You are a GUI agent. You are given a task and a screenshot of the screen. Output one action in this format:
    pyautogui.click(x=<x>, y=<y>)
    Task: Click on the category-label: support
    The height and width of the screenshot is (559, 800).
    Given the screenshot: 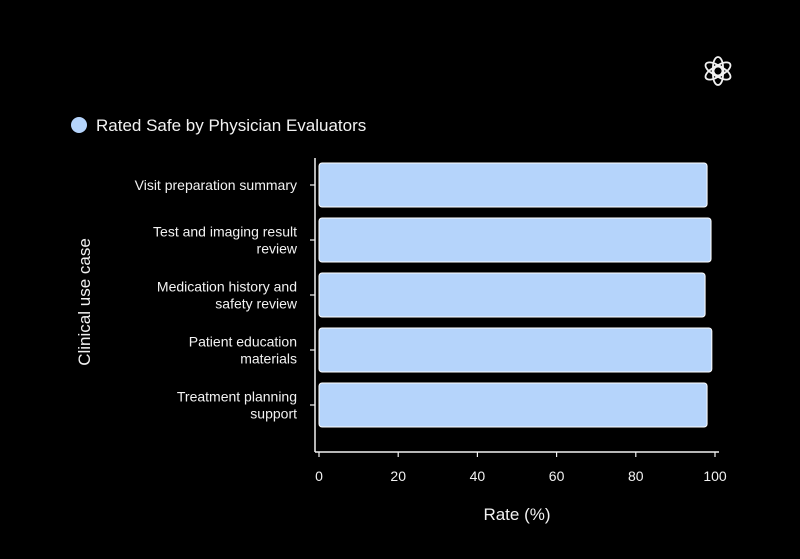 What is the action you would take?
    pyautogui.click(x=273, y=414)
    